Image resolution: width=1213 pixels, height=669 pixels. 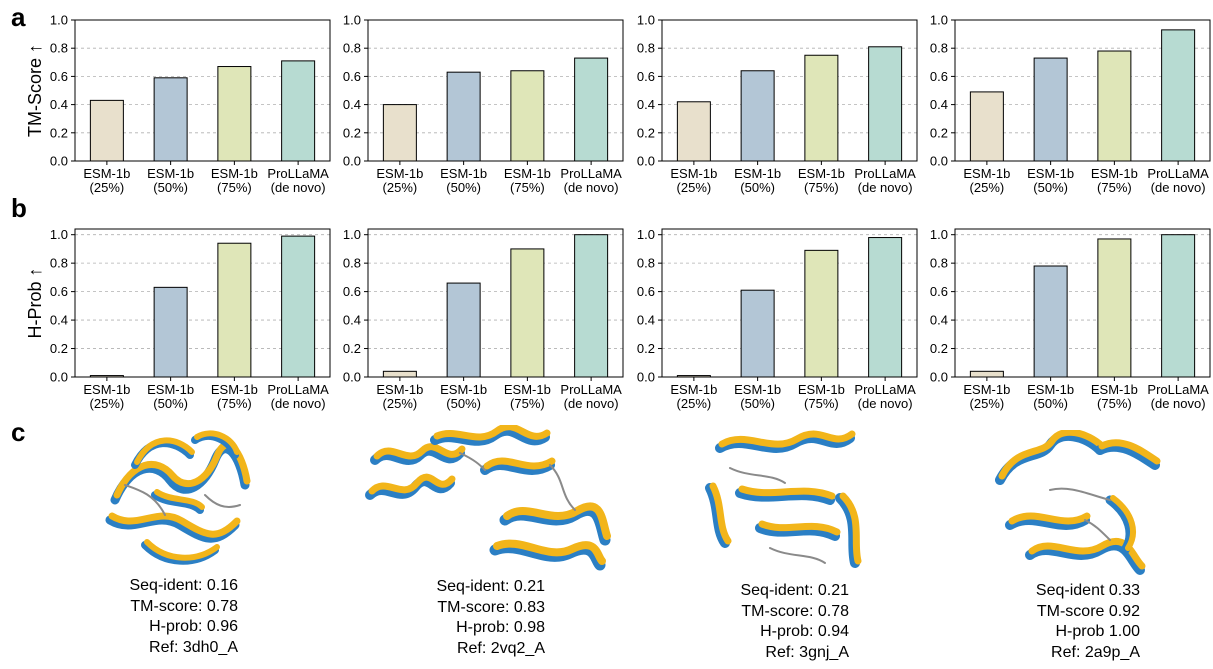 What do you see at coordinates (18, 17) in the screenshot?
I see `panel-label-a: a` at bounding box center [18, 17].